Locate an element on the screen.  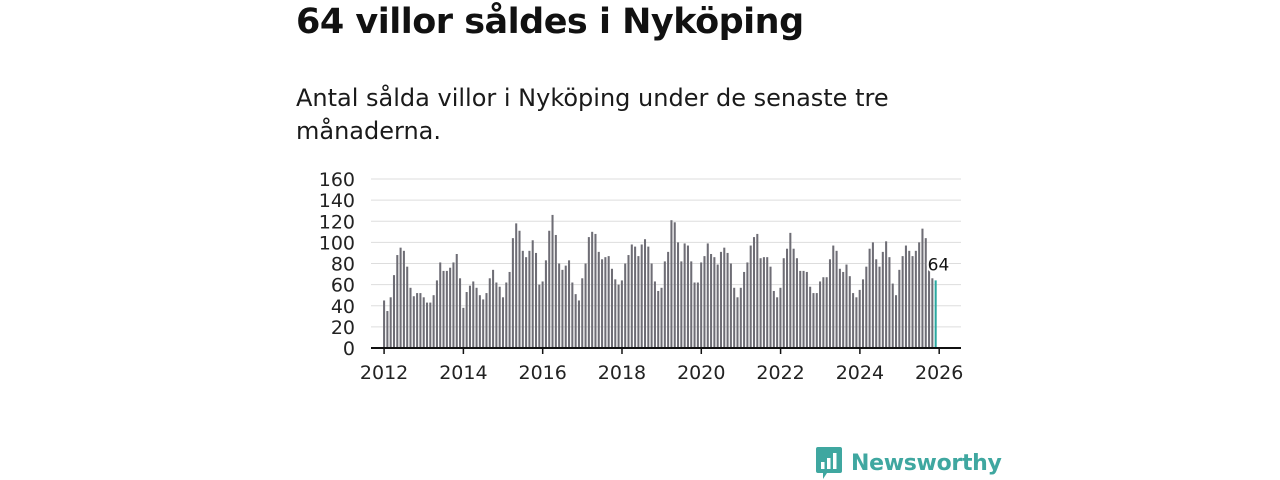
y-tick-label: 140 is located at coordinates (337, 201).